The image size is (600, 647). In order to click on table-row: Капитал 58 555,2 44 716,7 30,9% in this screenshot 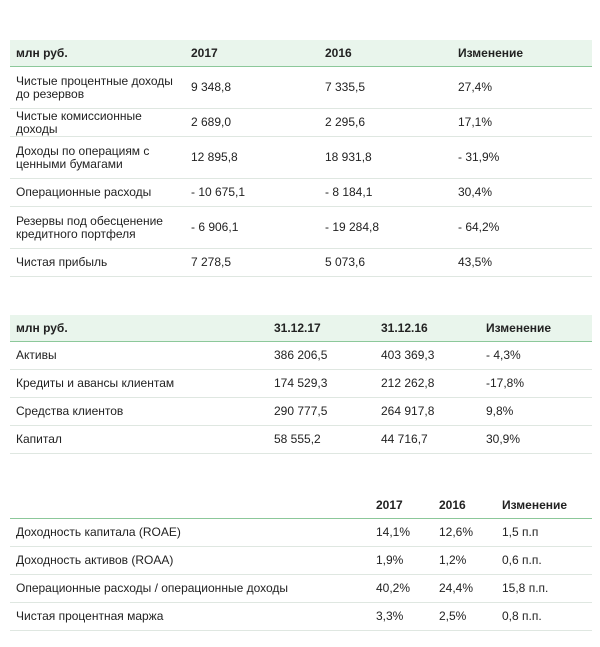, I will do `click(301, 439)`.